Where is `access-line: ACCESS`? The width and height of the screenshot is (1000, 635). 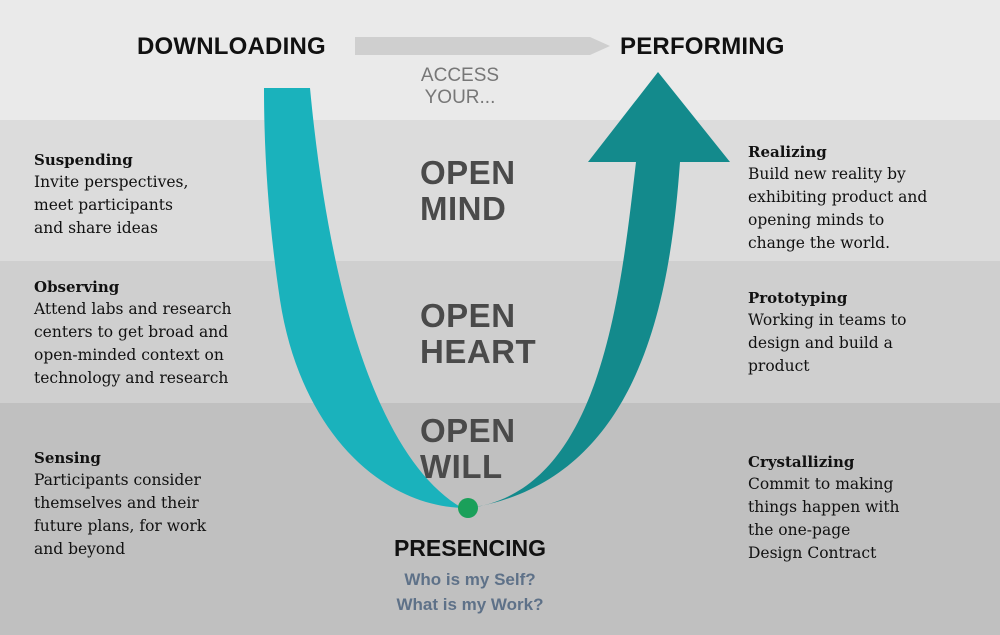 access-line: ACCESS is located at coordinates (460, 75).